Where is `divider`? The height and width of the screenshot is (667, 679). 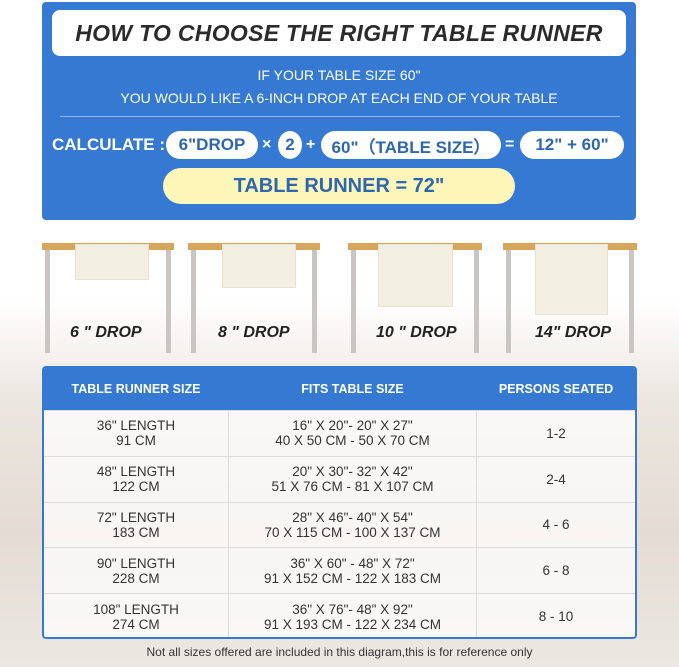 divider is located at coordinates (340, 116).